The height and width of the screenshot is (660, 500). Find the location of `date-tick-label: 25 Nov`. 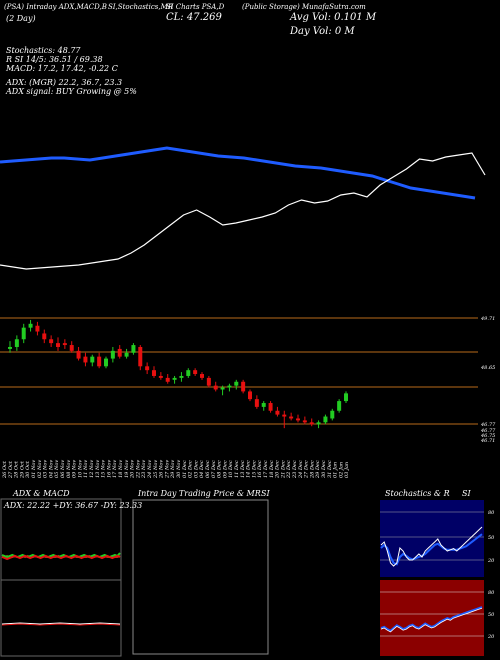

date-tick-label: 25 Nov is located at coordinates (156, 469).